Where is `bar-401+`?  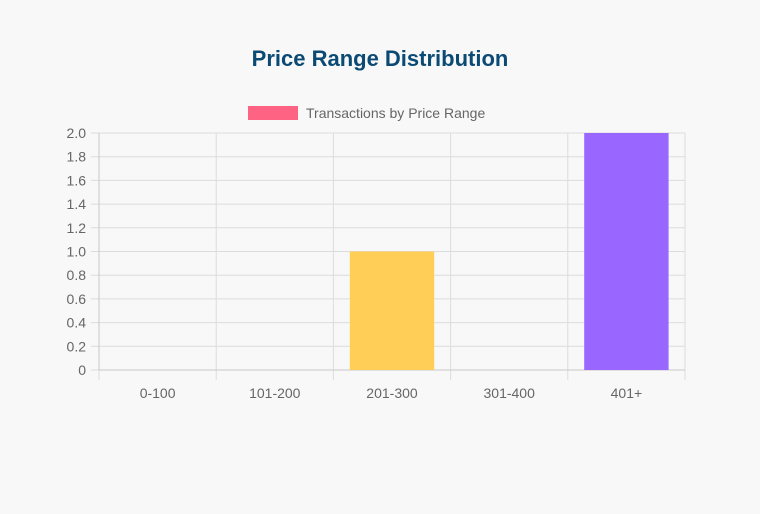 bar-401+ is located at coordinates (626, 251).